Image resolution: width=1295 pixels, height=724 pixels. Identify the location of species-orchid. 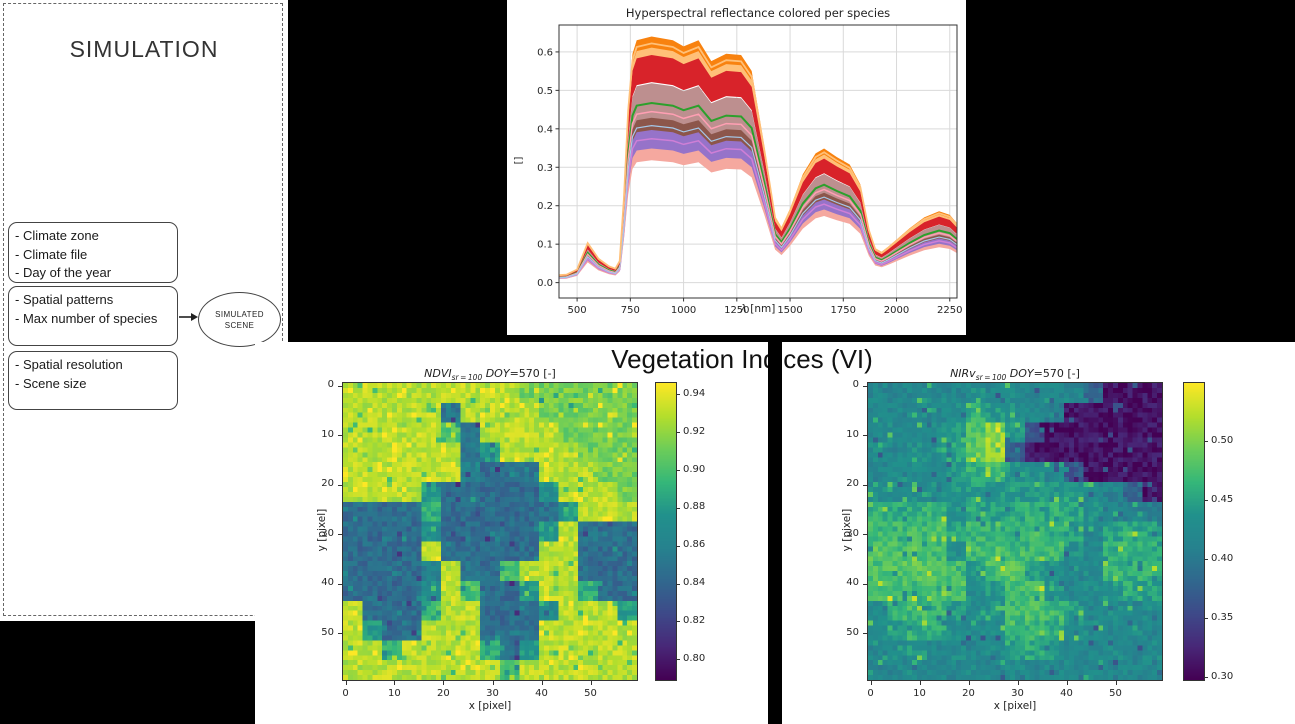
(758, 208).